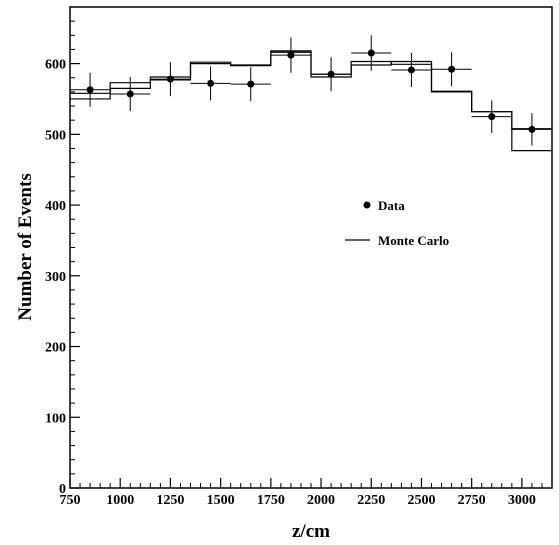  I want to click on x-tick-label: 2500, so click(421, 500).